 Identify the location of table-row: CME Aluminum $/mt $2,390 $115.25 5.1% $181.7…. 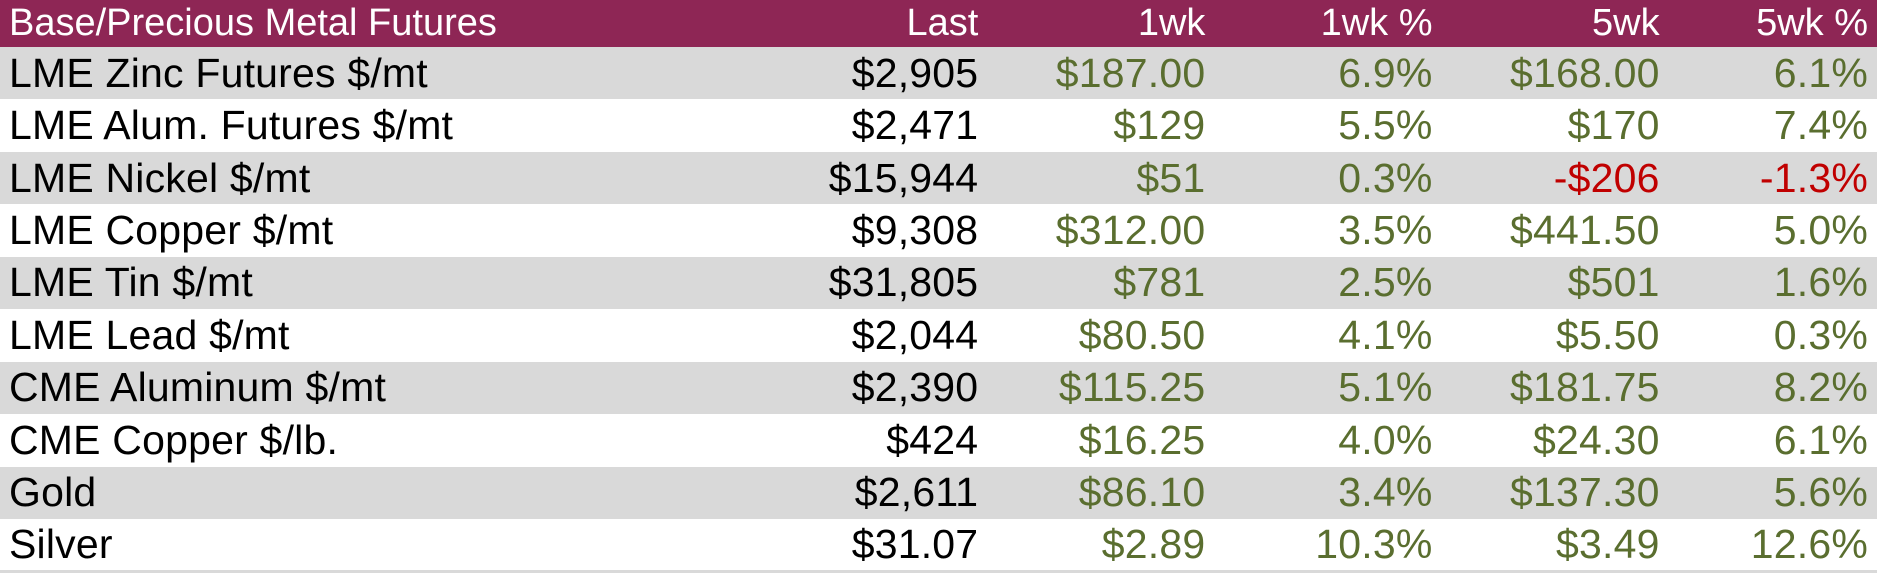
(938, 388).